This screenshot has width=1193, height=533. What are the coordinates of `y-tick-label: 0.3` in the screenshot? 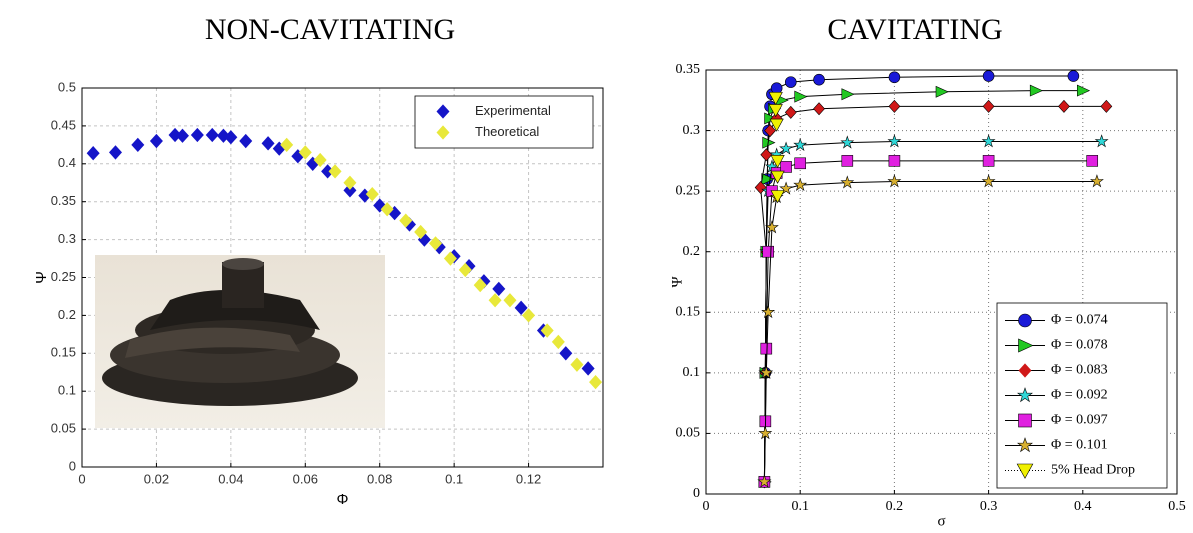 It's located at (692, 130).